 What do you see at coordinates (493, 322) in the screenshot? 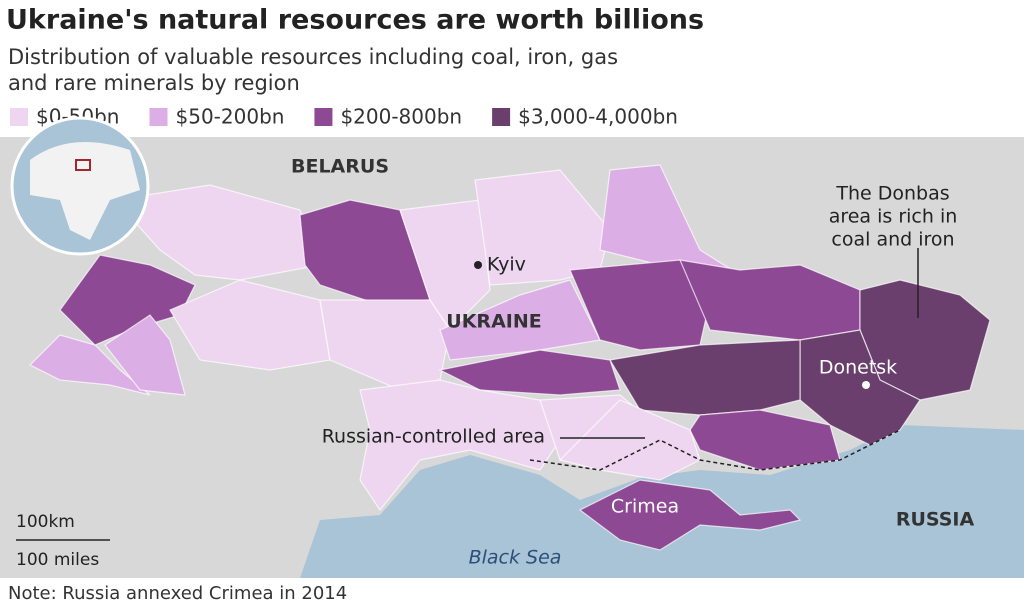
I see `country-label: UKRAINE` at bounding box center [493, 322].